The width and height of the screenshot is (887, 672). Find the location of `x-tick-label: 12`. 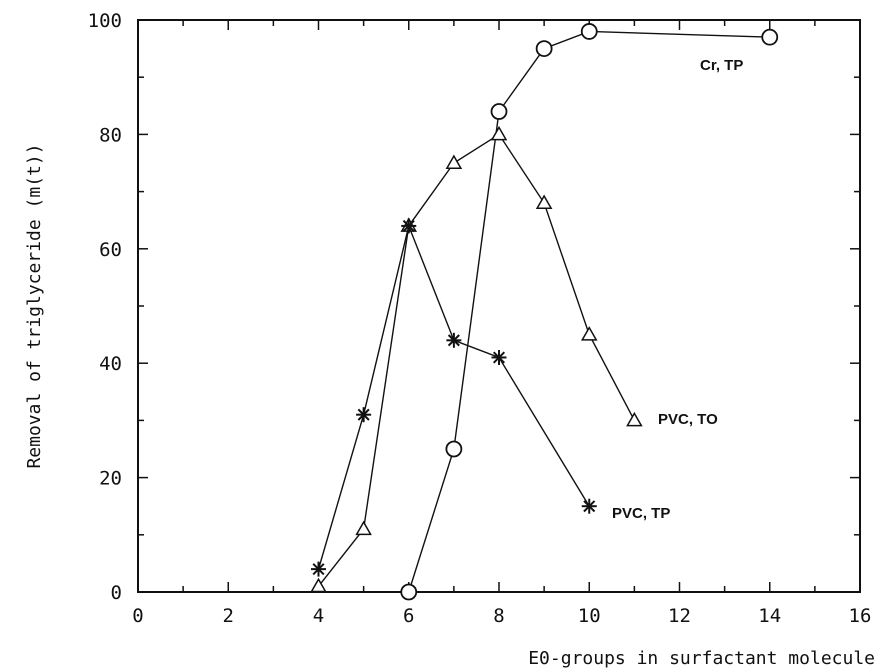

x-tick-label: 12 is located at coordinates (679, 616).